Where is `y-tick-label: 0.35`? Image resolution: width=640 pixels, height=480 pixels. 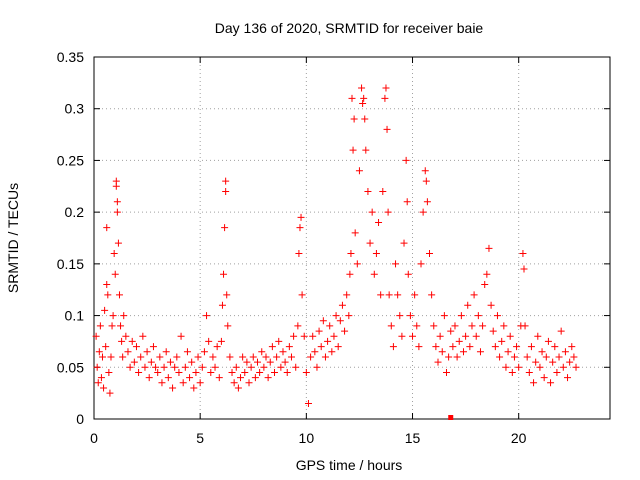
y-tick-label: 0.35 is located at coordinates (70, 57).